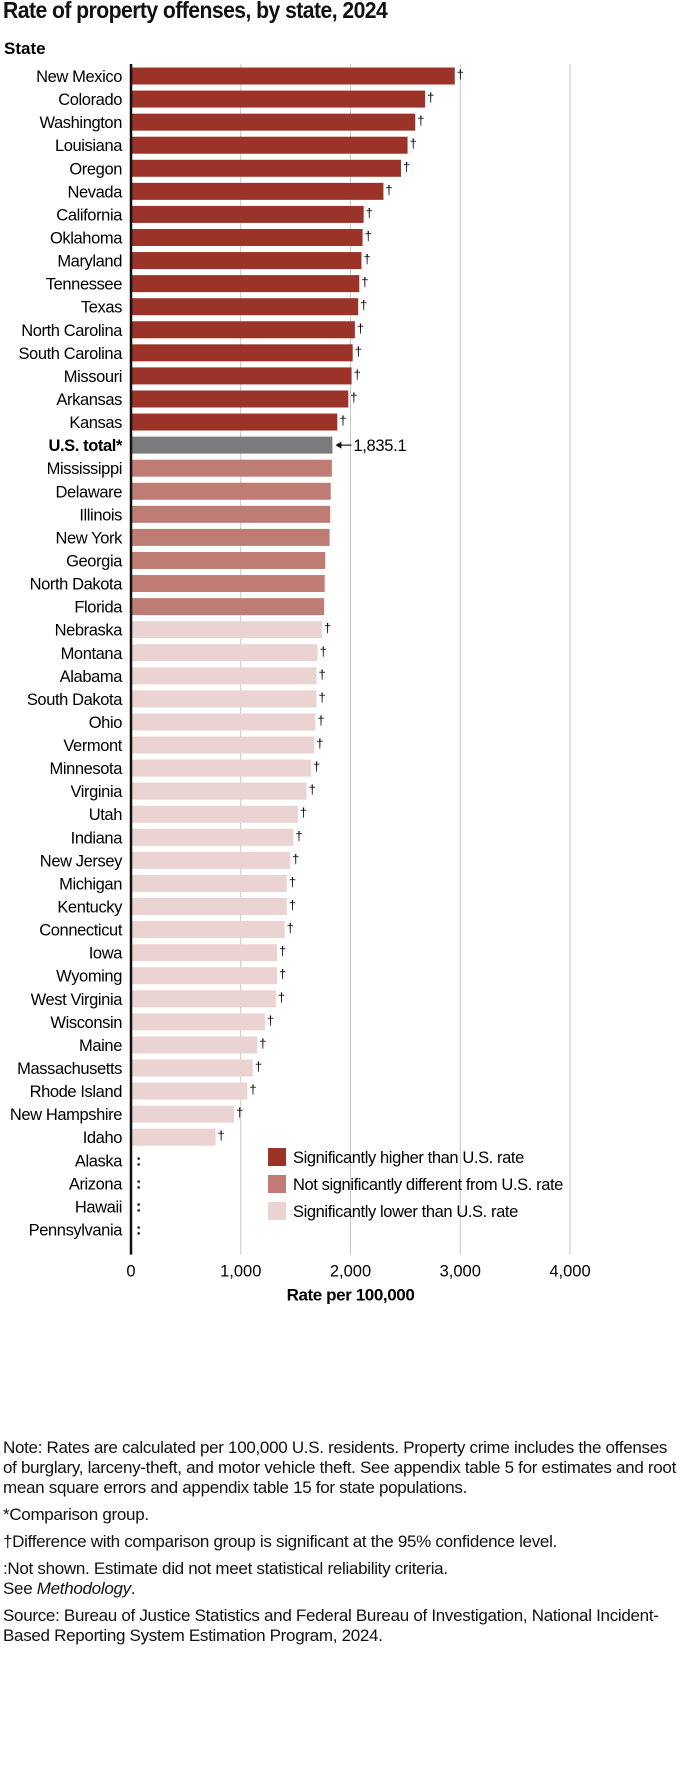 The height and width of the screenshot is (1770, 686). I want to click on comparison-footnote: *Comparison group., so click(76, 1514).